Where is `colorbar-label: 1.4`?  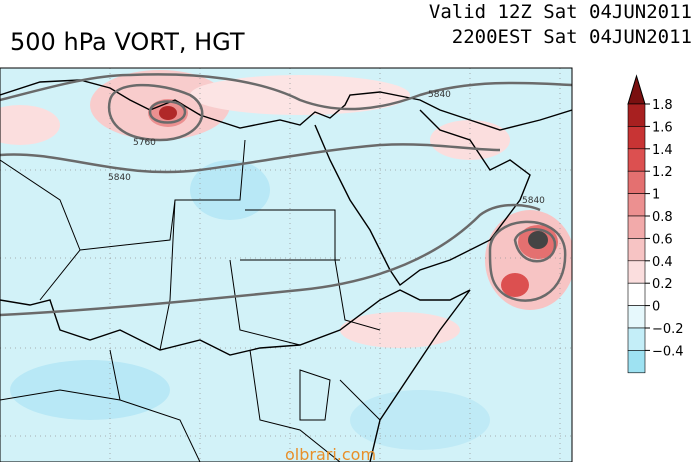
colorbar-label: 1.4 is located at coordinates (662, 150).